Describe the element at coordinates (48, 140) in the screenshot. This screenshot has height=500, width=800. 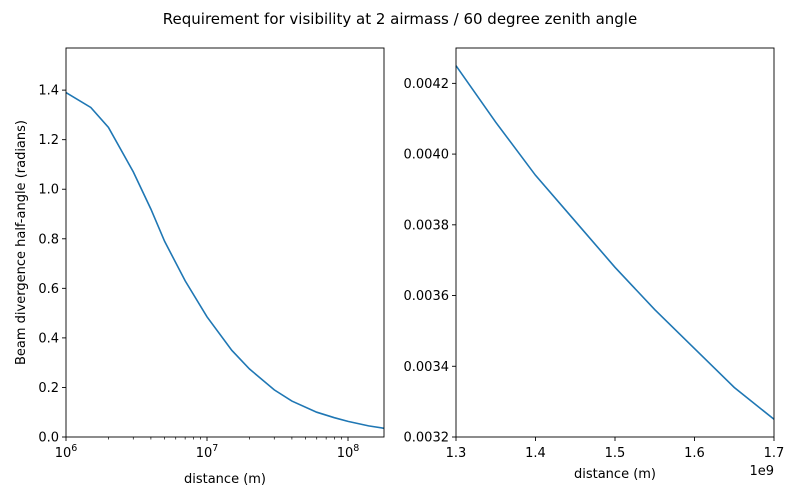
I see `y-tick-label: 1.2` at that location.